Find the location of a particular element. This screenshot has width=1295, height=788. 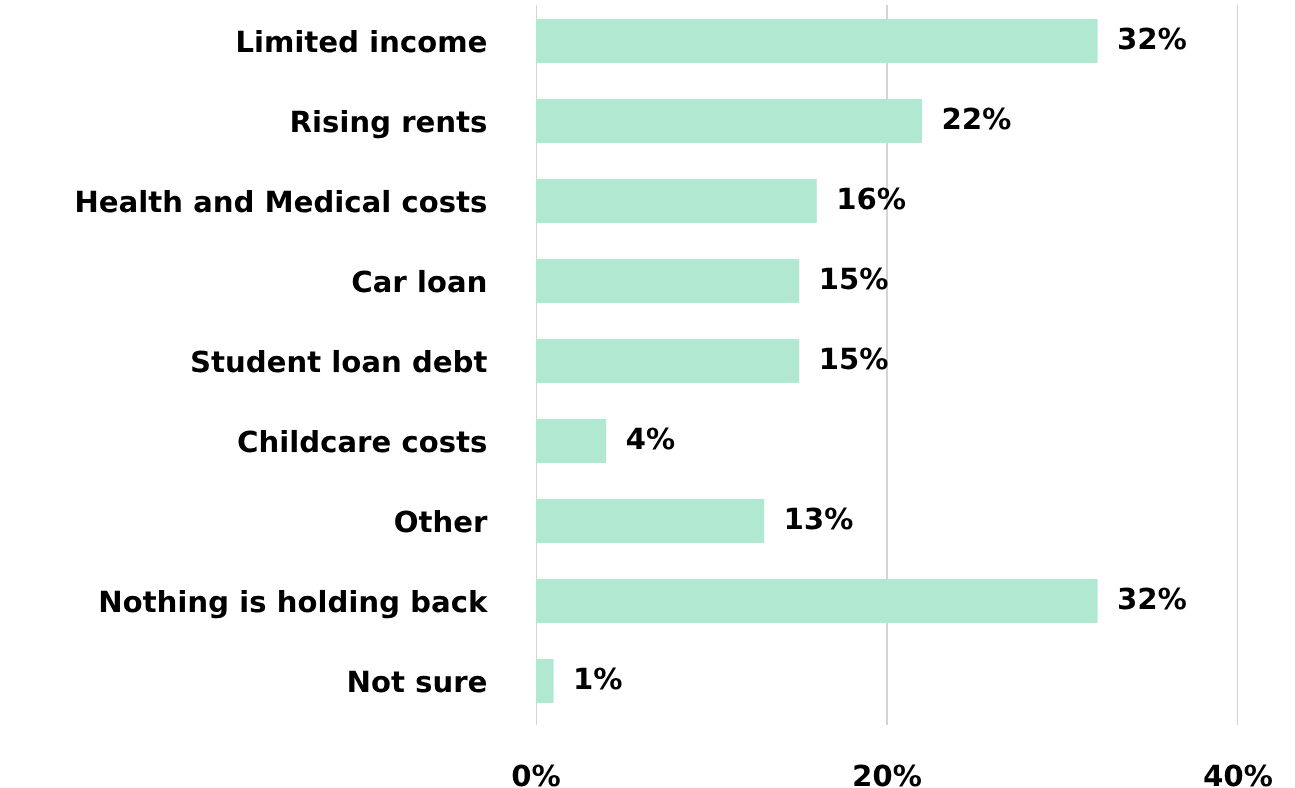

y-tick-label: Nothing is holding back is located at coordinates (294, 604).